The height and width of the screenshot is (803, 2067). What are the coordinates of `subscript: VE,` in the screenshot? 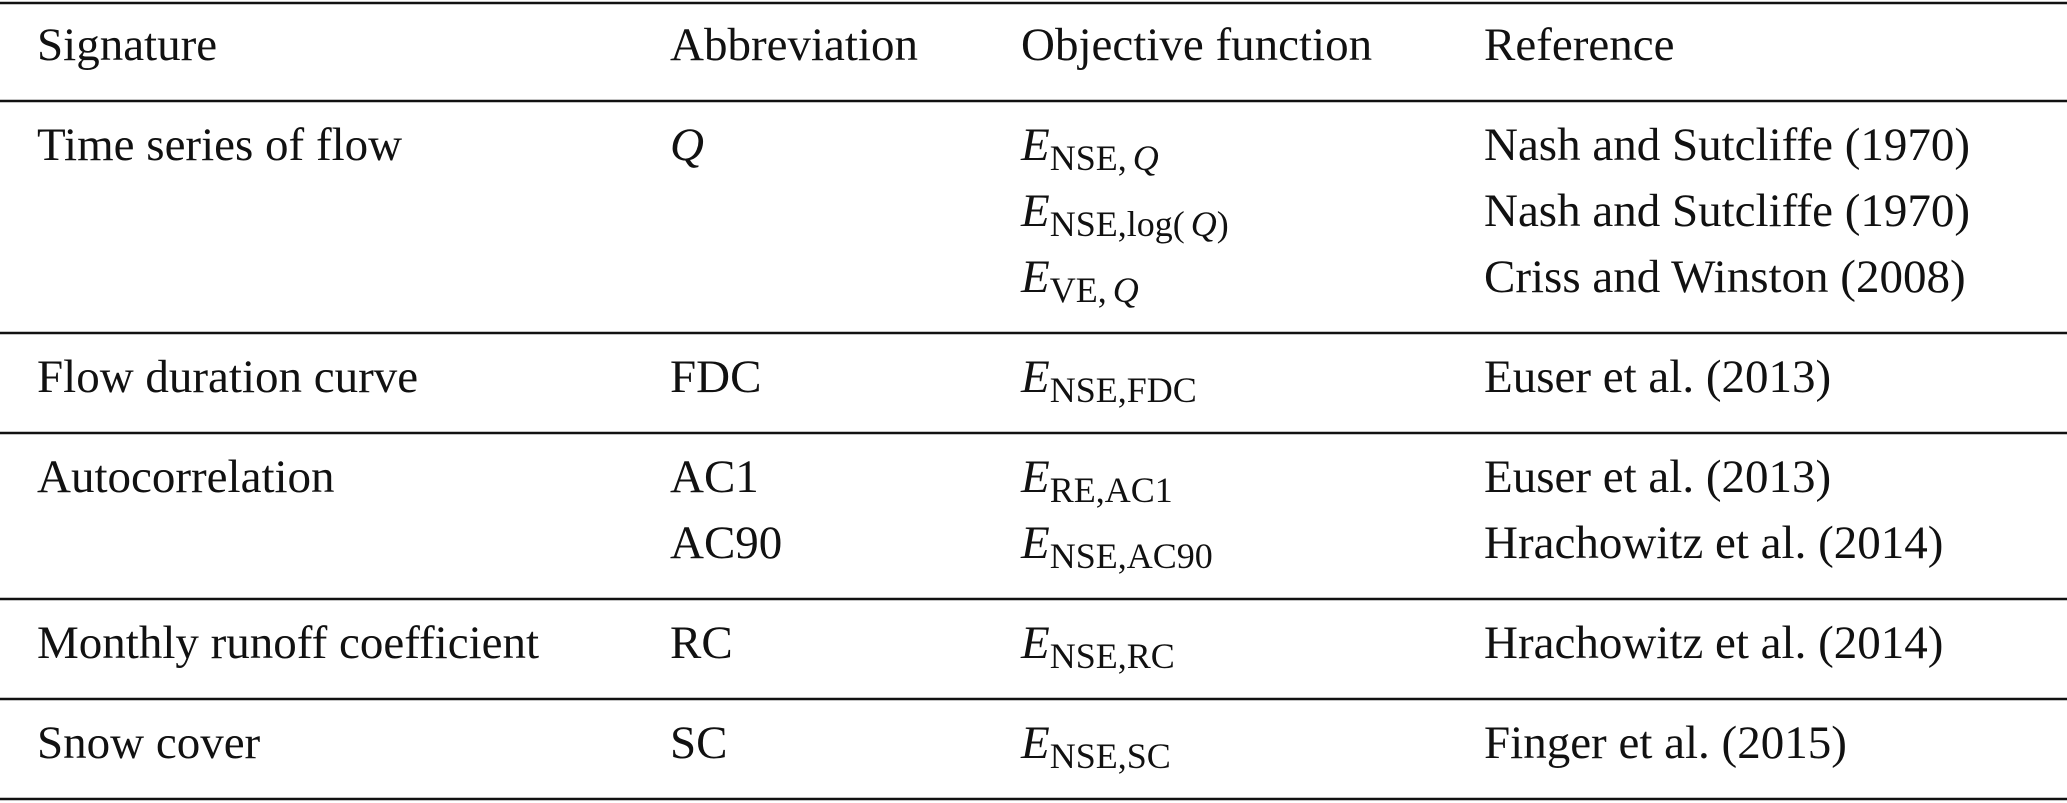 It's located at (1078, 290).